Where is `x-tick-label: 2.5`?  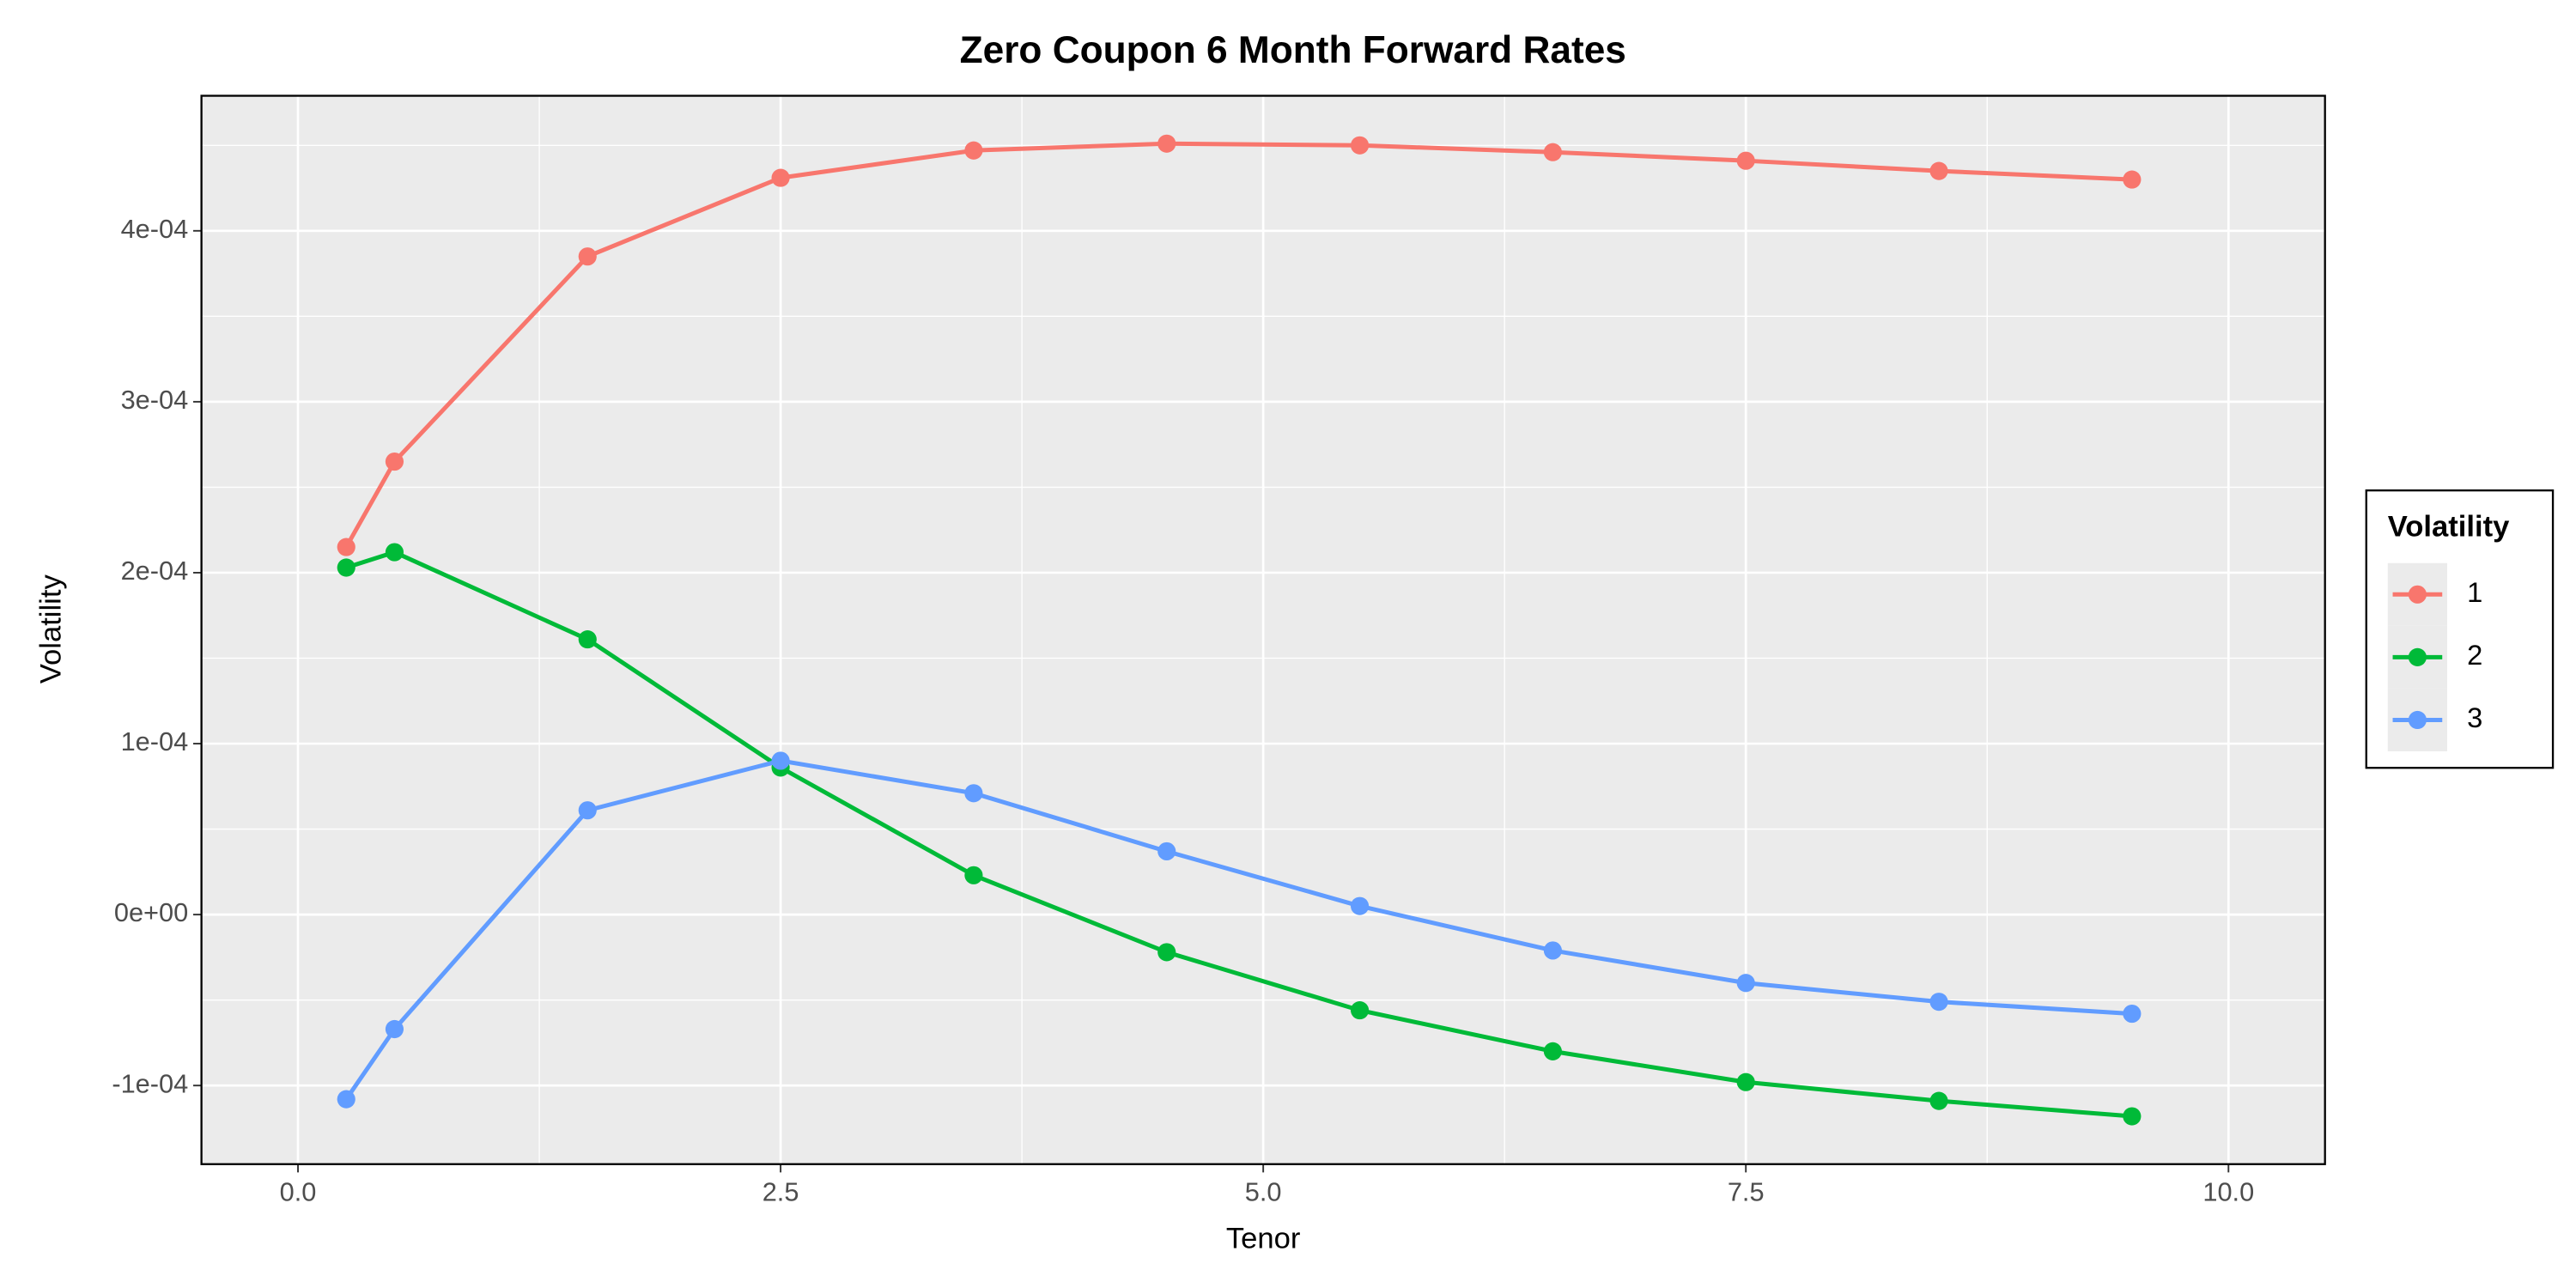 x-tick-label: 2.5 is located at coordinates (781, 1192).